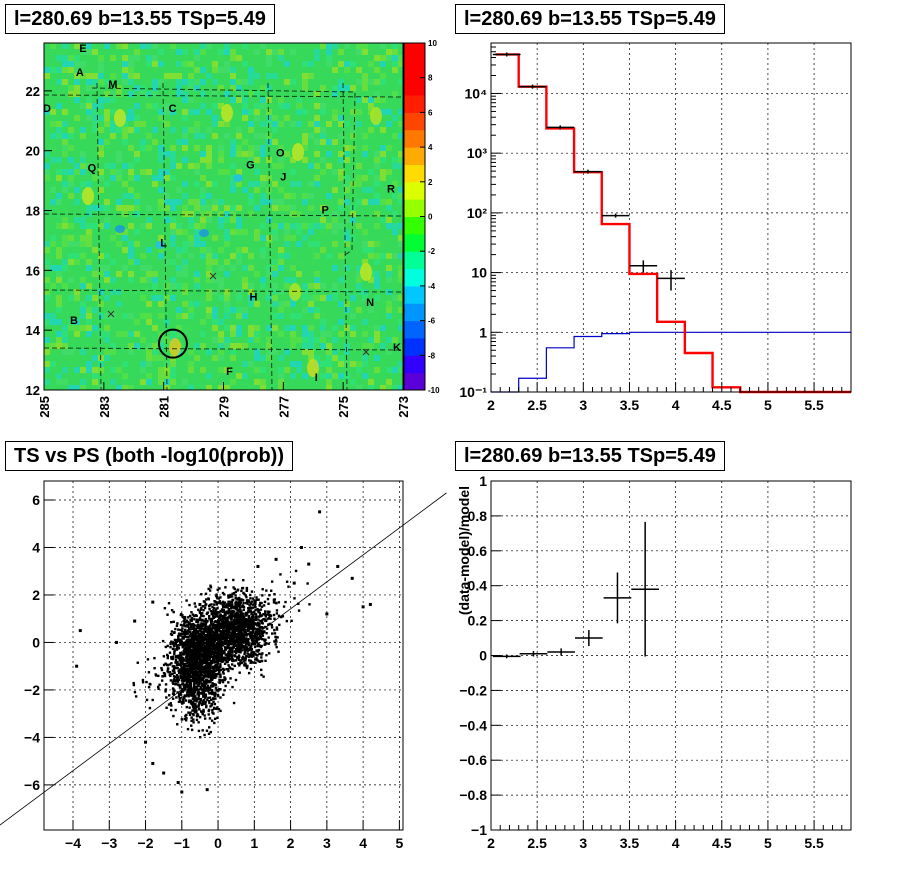 This screenshot has height=875, width=898. I want to click on x-tick-label: 2.5, so click(537, 405).